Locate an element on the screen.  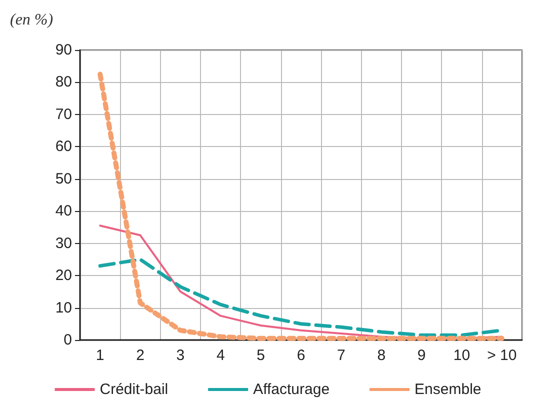
y-tick-label: 50 is located at coordinates (63, 179).